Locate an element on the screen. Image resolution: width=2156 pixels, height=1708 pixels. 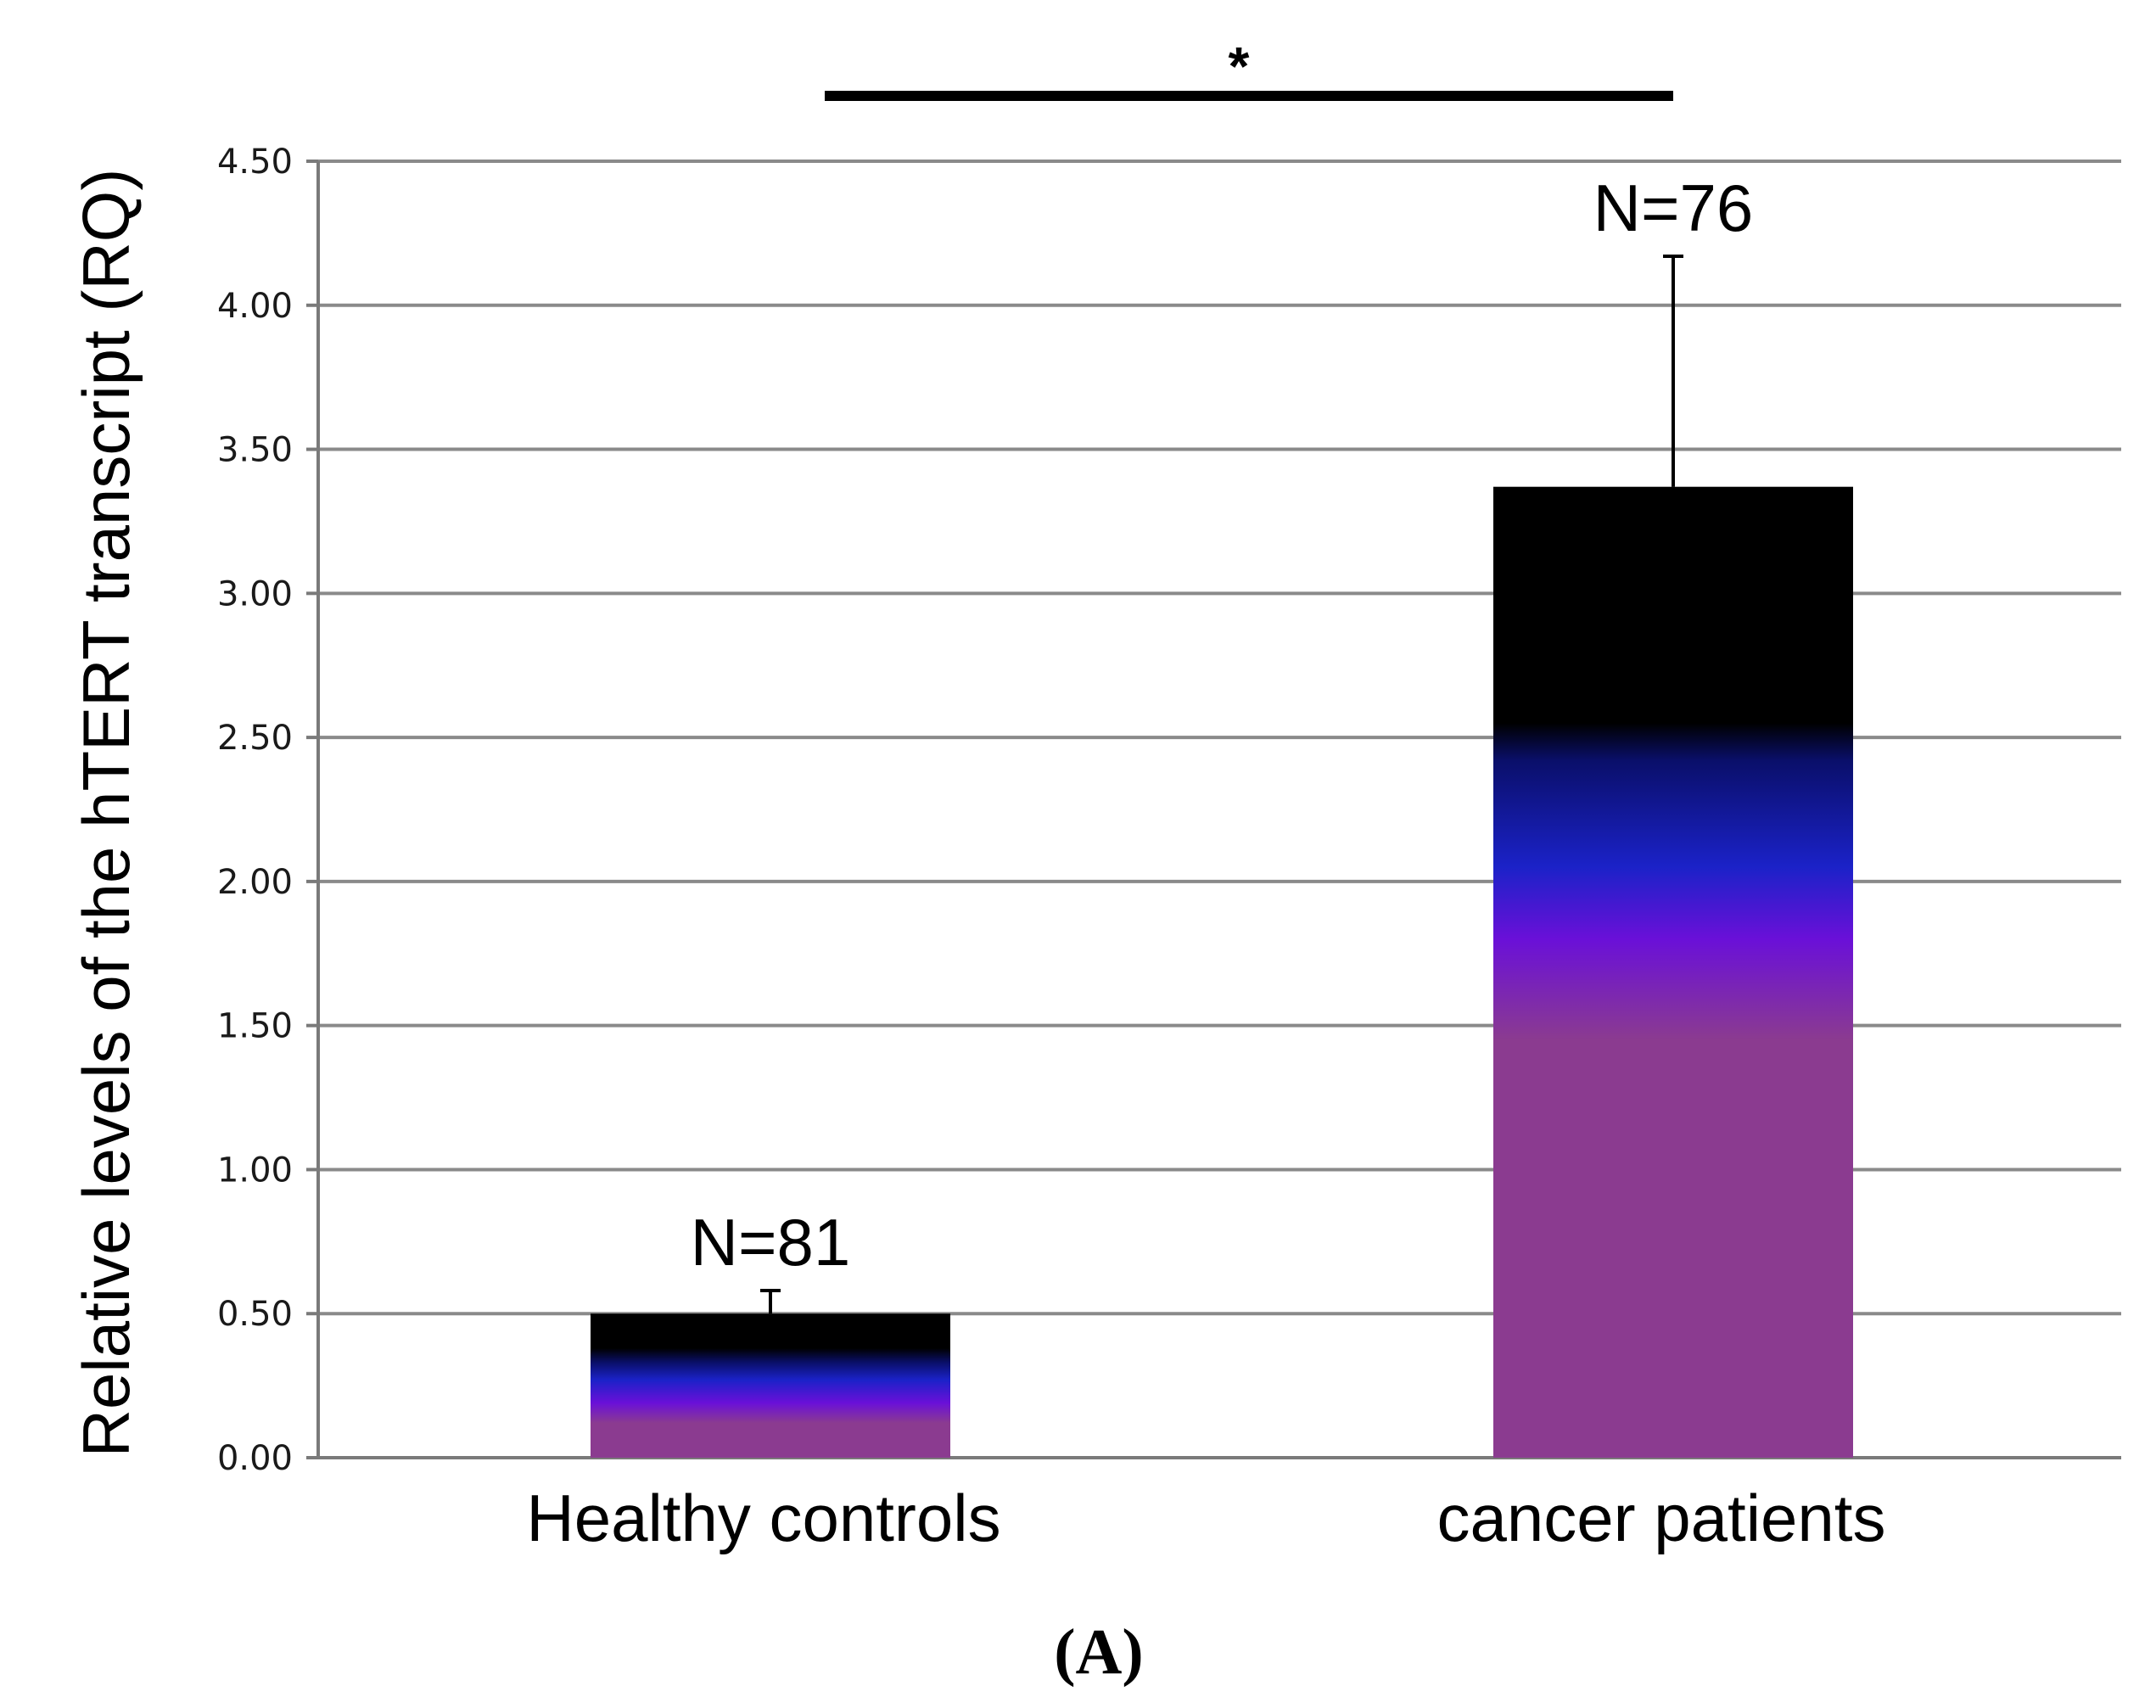
y-tick-label: 1.00 is located at coordinates (255, 1170).